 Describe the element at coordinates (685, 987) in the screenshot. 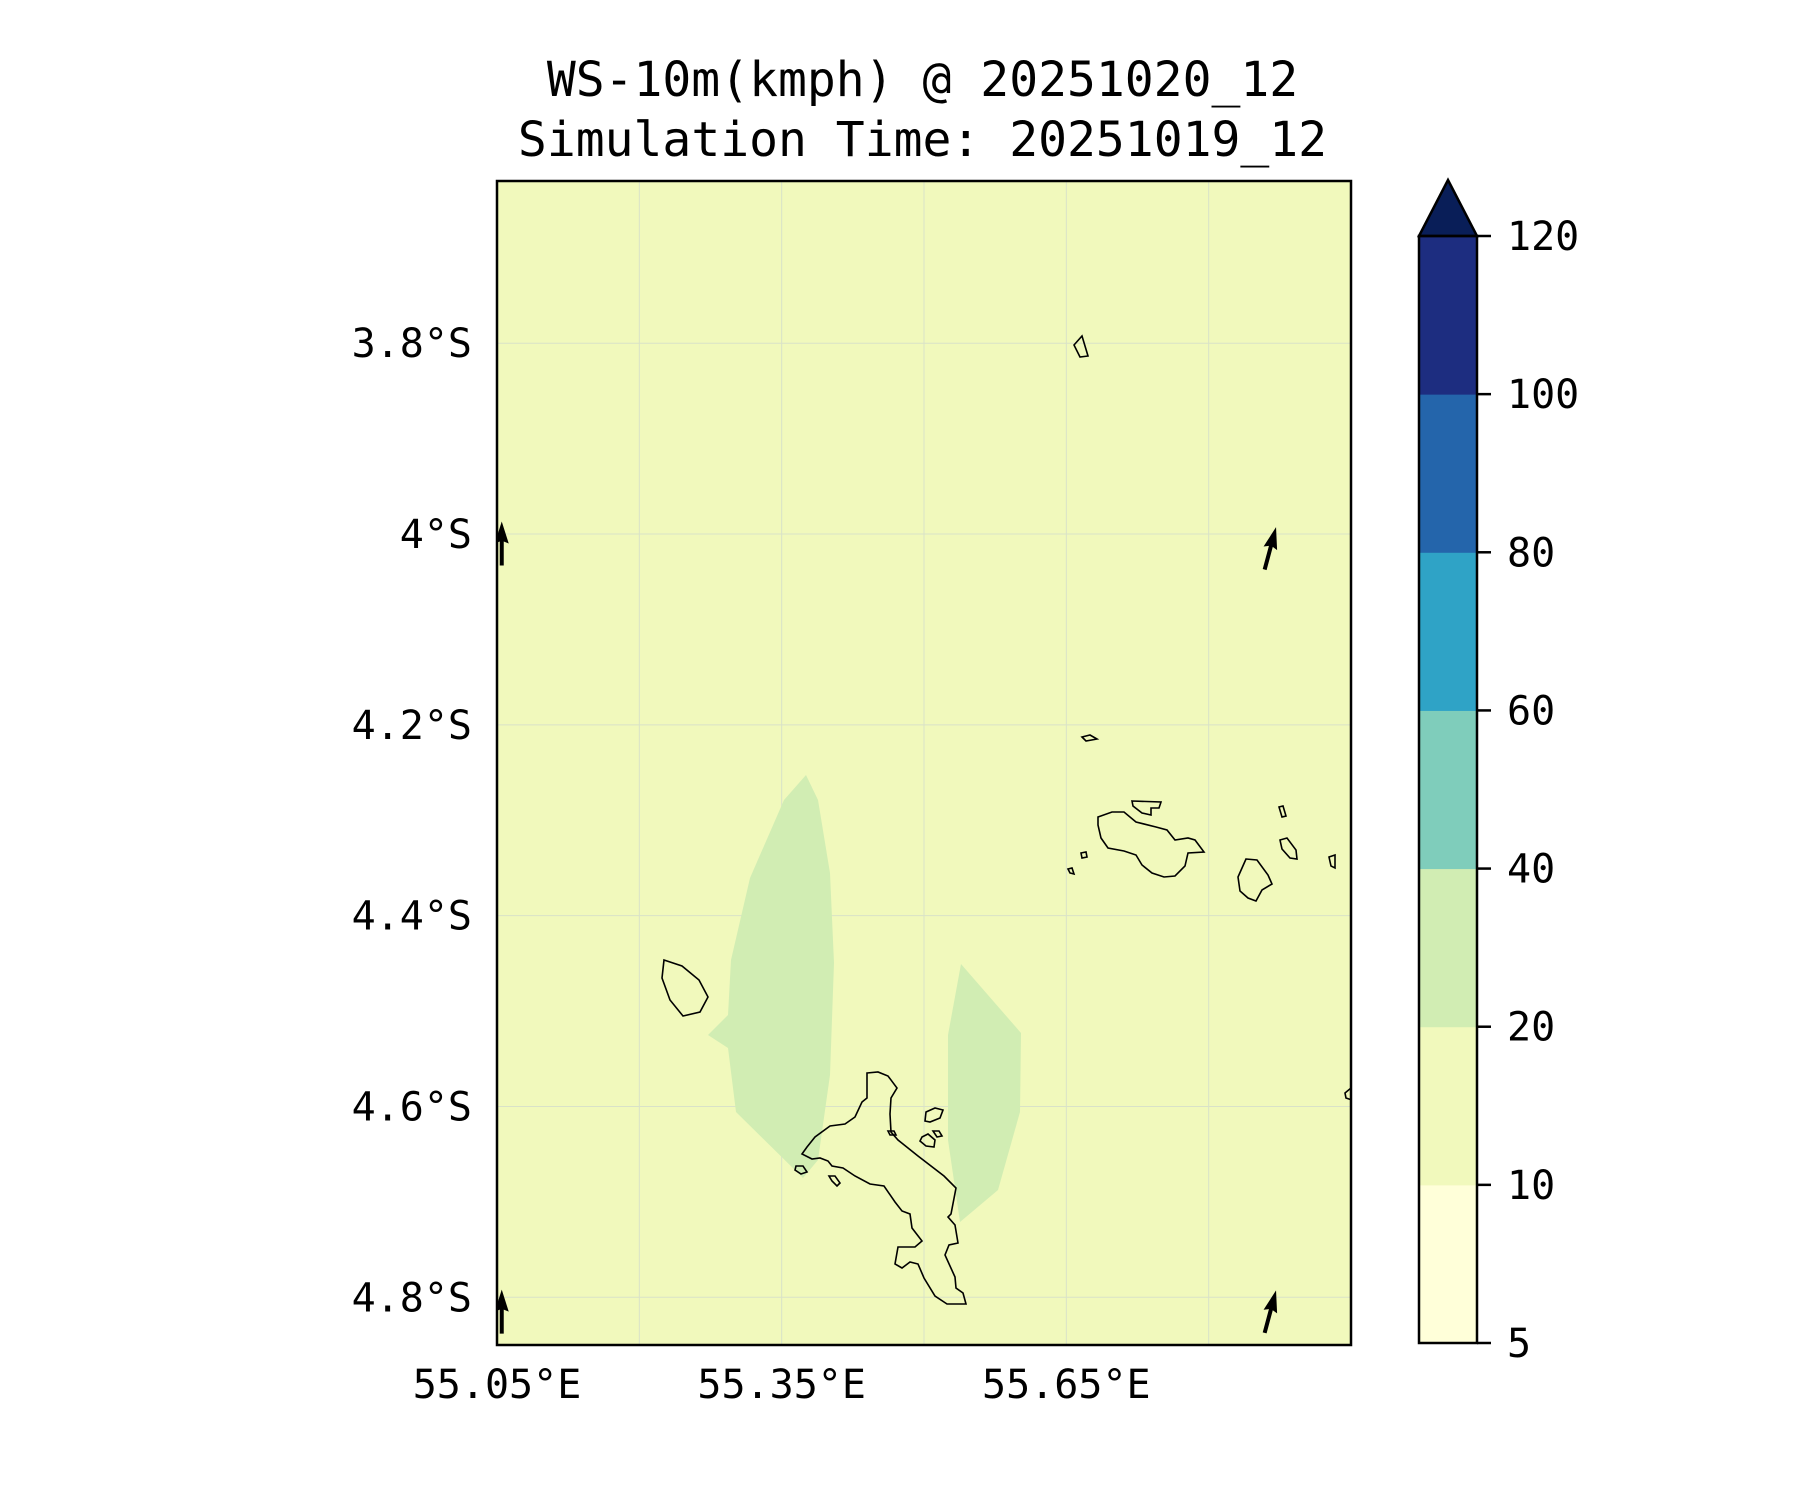

I see `coastline-silhouette` at that location.